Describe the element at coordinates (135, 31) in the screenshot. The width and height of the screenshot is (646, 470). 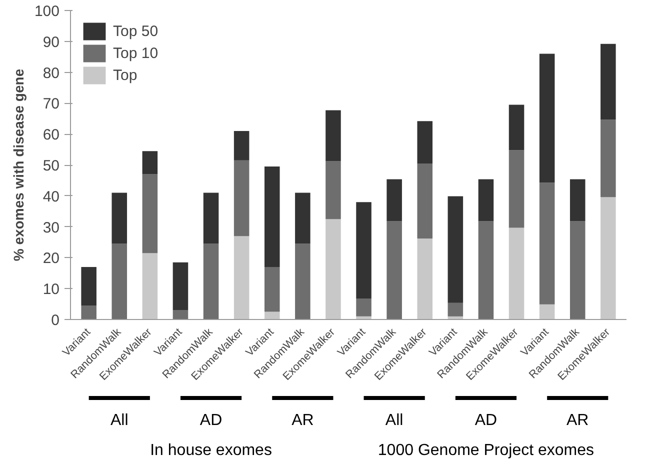
I see `legend-label: Top 50` at that location.